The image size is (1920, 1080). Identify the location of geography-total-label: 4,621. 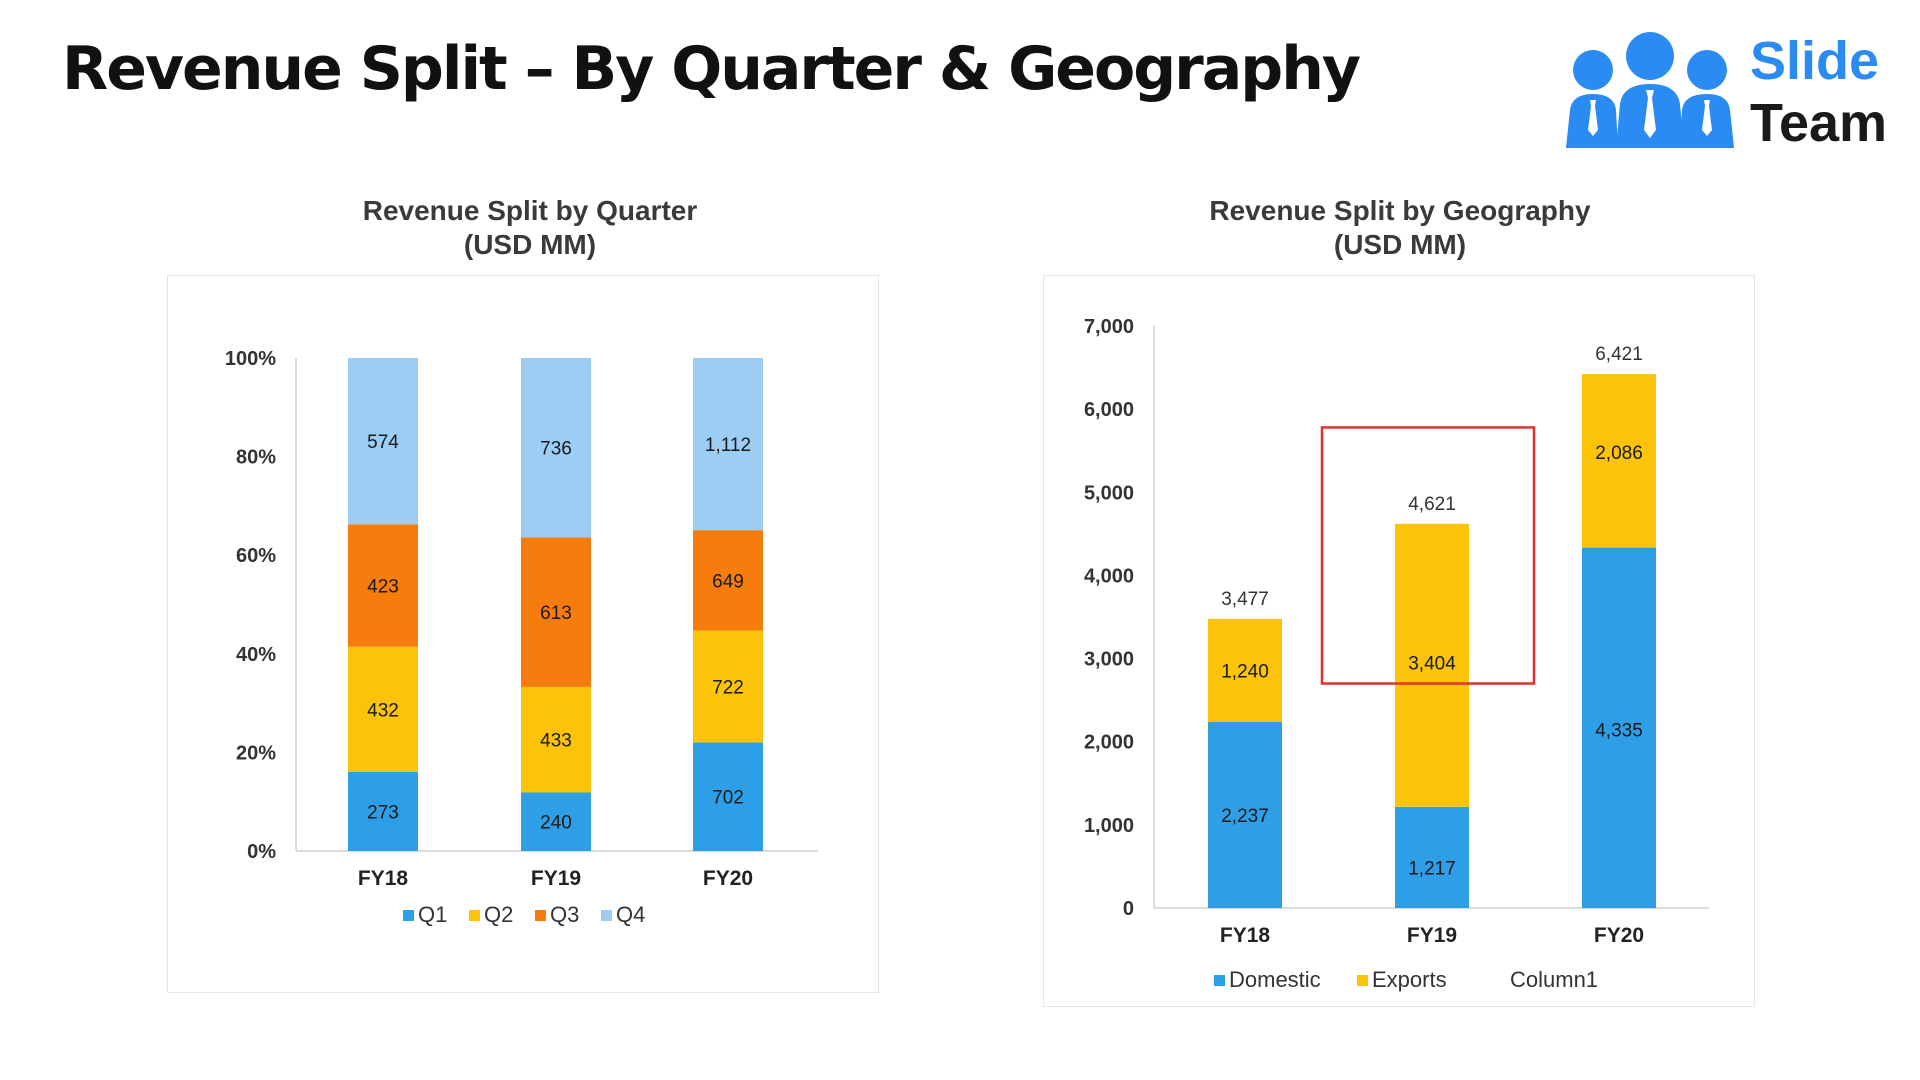
(1432, 504).